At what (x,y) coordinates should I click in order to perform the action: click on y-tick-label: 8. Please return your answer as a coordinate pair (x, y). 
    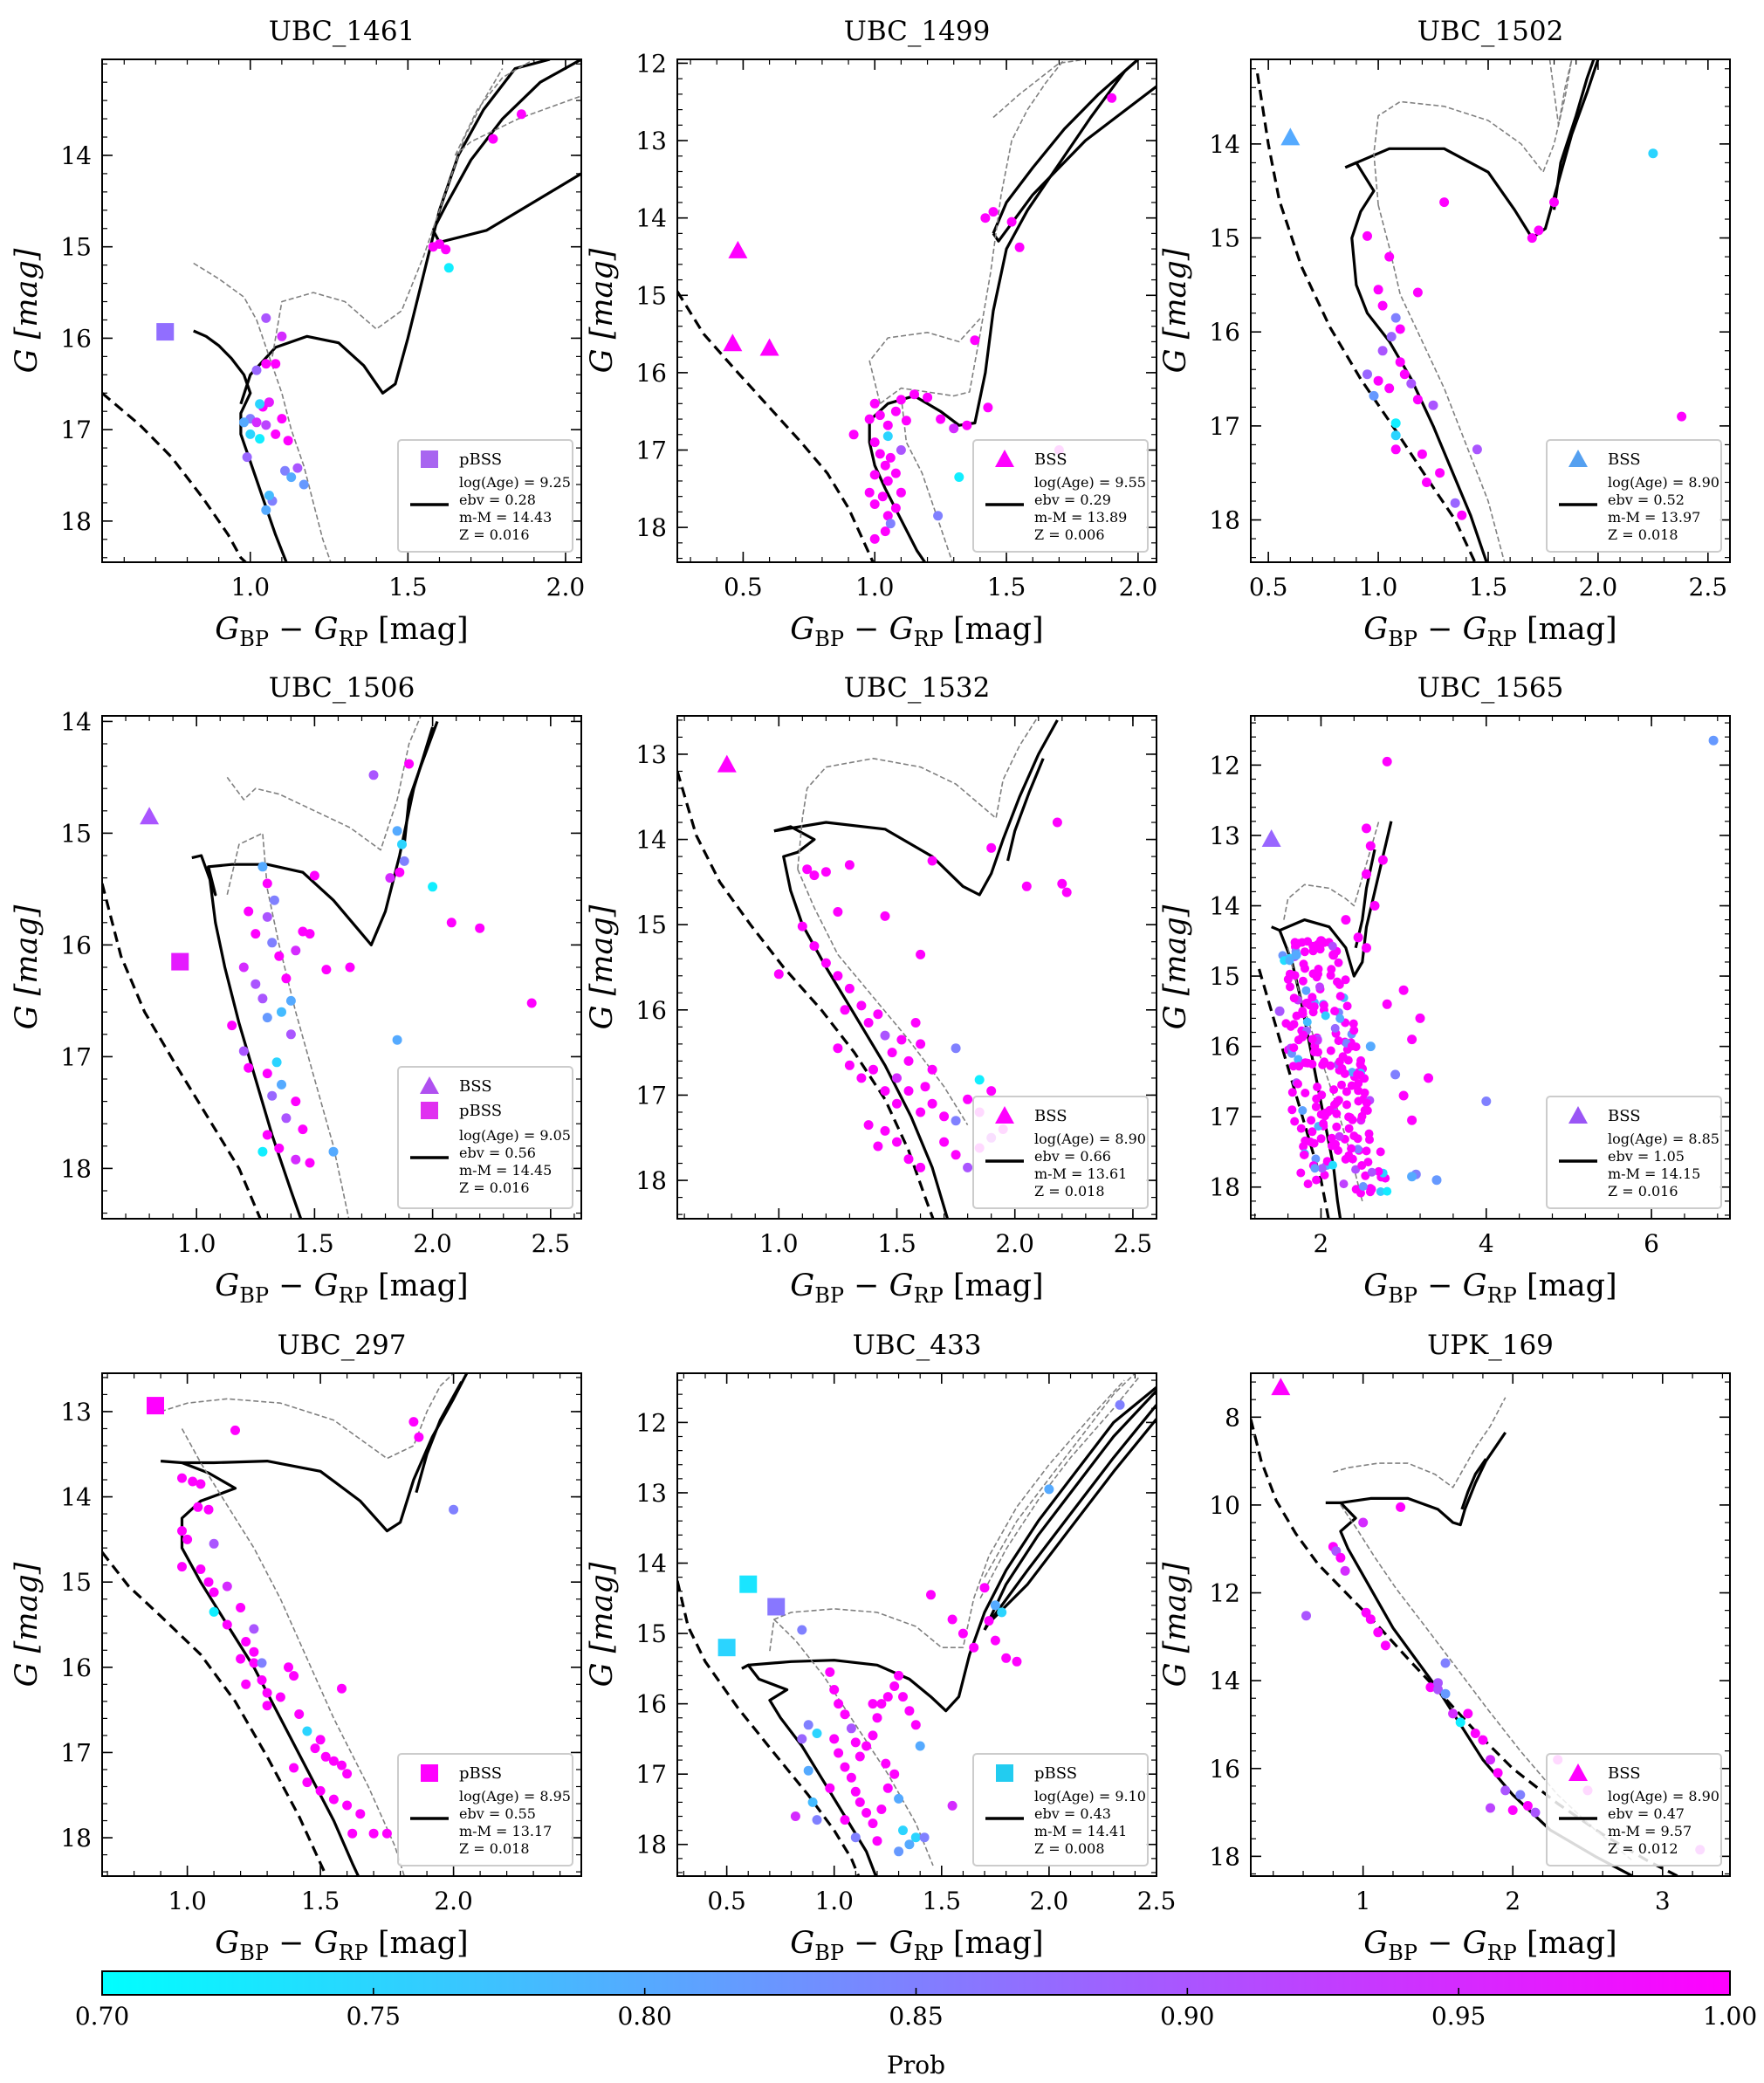
    Looking at the image, I should click on (1232, 1417).